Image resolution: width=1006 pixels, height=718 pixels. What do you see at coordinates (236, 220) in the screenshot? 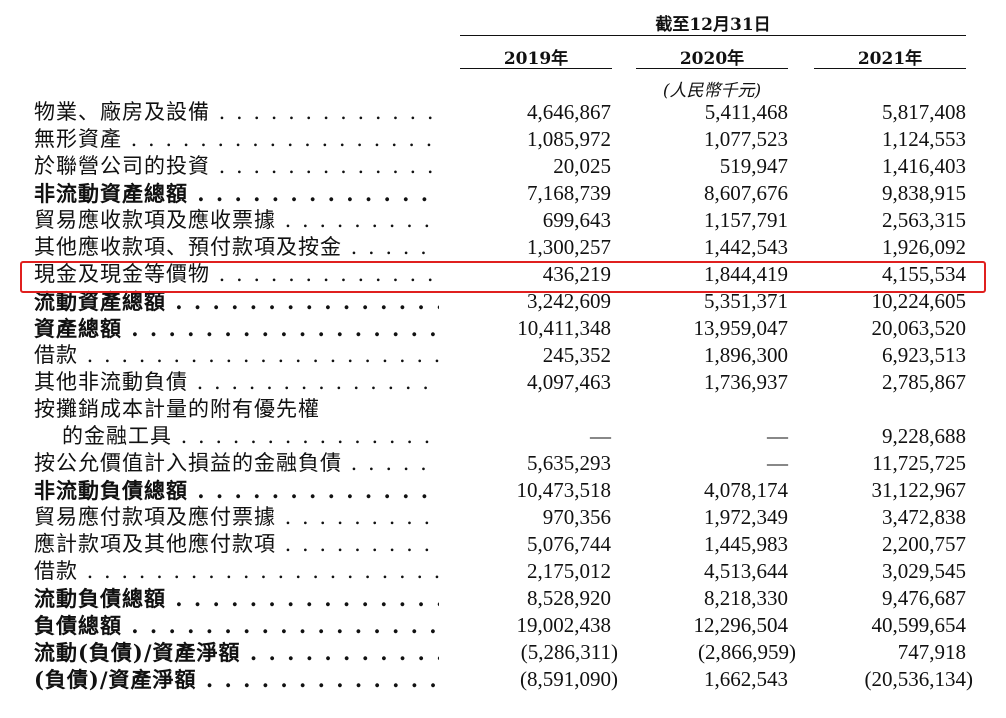
I see `row-label: 貿易應收款項及應收票據` at bounding box center [236, 220].